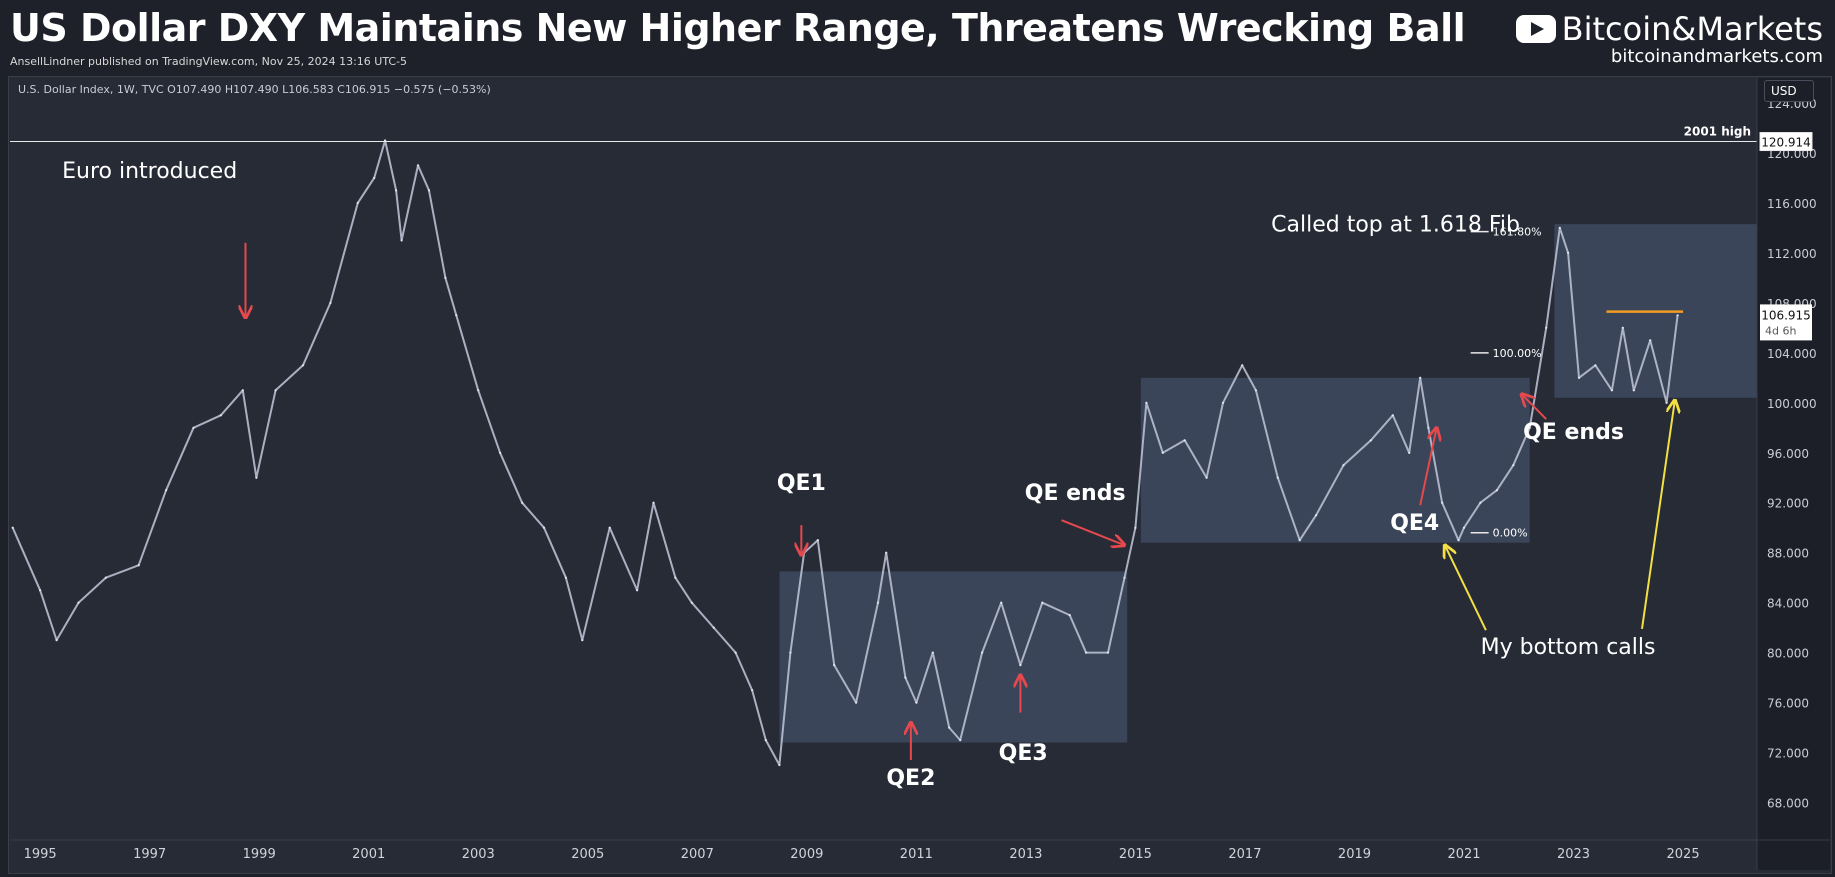 The width and height of the screenshot is (1835, 877). What do you see at coordinates (1573, 854) in the screenshot?
I see `x-tick-2023: 2023` at bounding box center [1573, 854].